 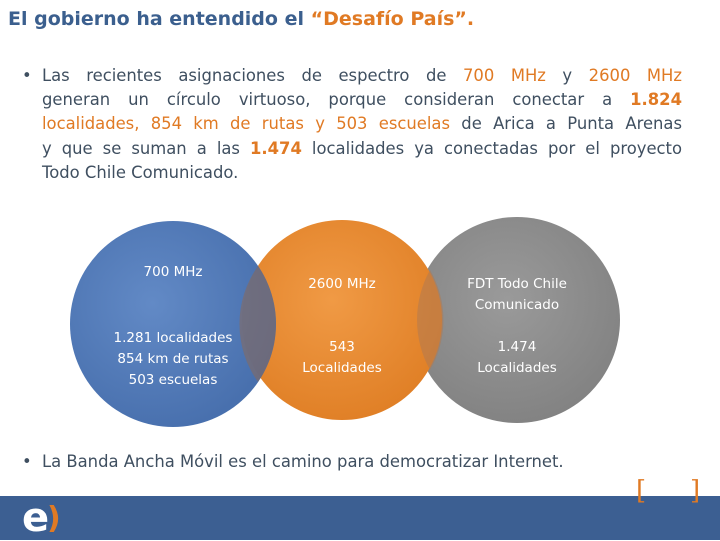 I want to click on highlight-2600mhz: 2600 MHz, so click(x=635, y=75).